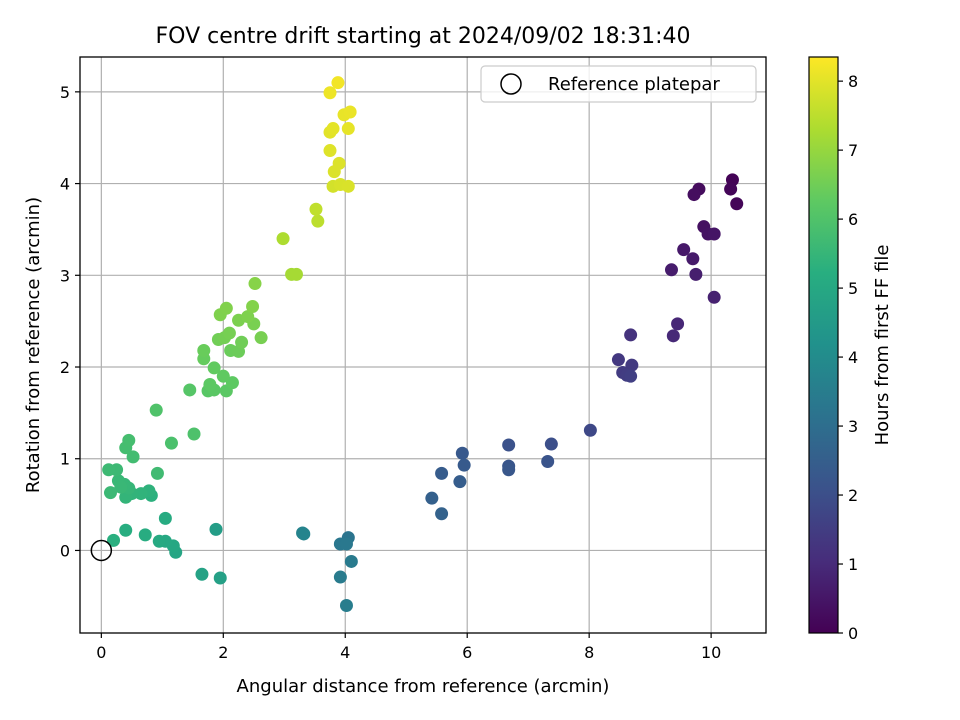 This screenshot has height=720, width=960. What do you see at coordinates (65, 367) in the screenshot?
I see `y-tick-label: 2` at bounding box center [65, 367].